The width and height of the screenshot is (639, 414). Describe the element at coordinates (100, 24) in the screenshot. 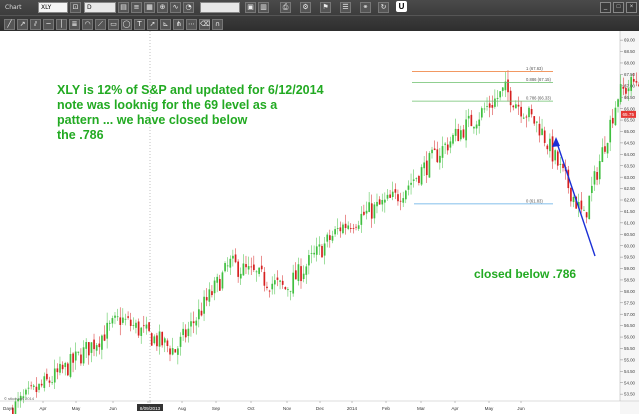

I see `fan-tool-icon: ⟋` at that location.